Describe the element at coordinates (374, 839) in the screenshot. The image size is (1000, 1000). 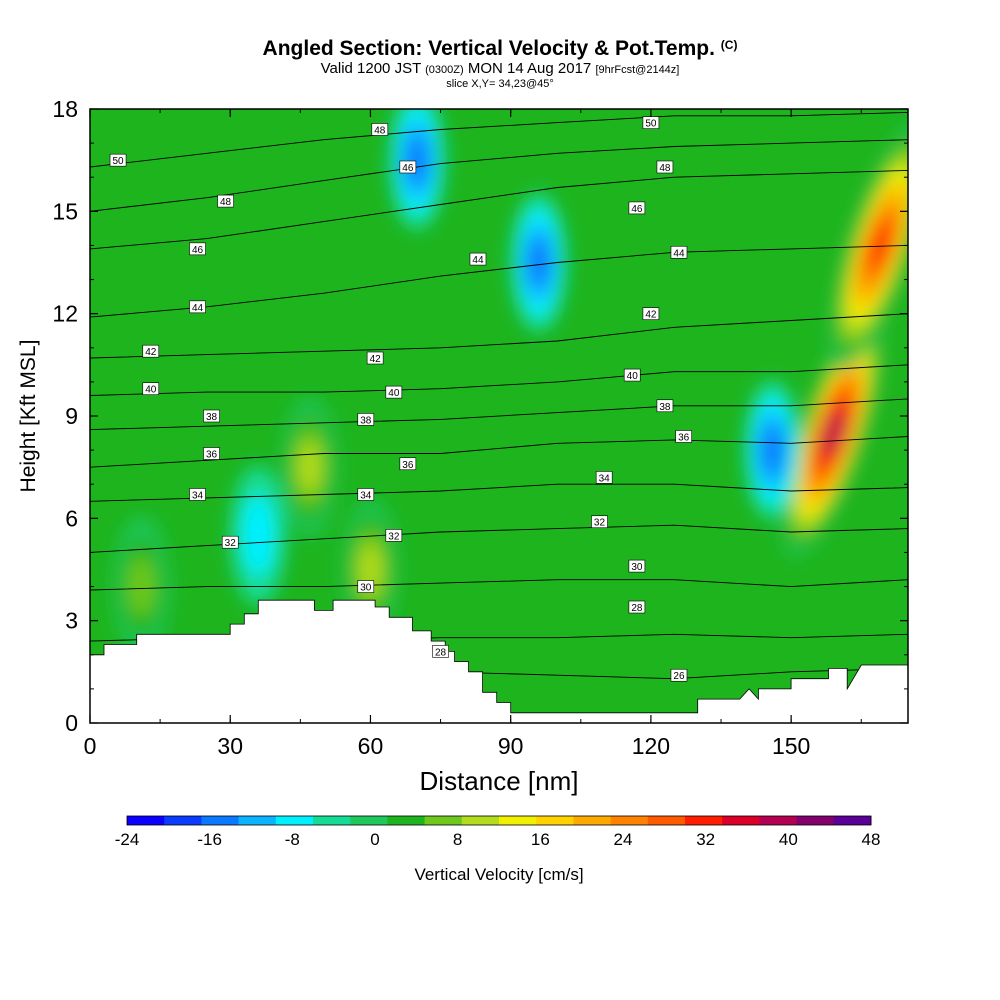
I see `colorbar-tick-label: 0` at that location.